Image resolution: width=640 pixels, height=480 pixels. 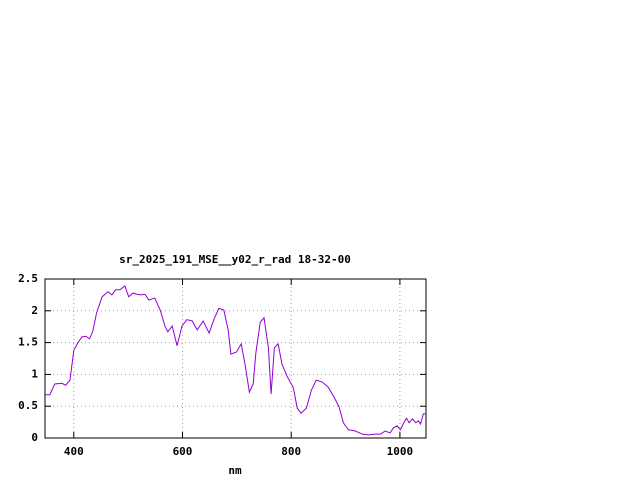 What do you see at coordinates (74, 451) in the screenshot?
I see `x-tick-label: 400` at bounding box center [74, 451].